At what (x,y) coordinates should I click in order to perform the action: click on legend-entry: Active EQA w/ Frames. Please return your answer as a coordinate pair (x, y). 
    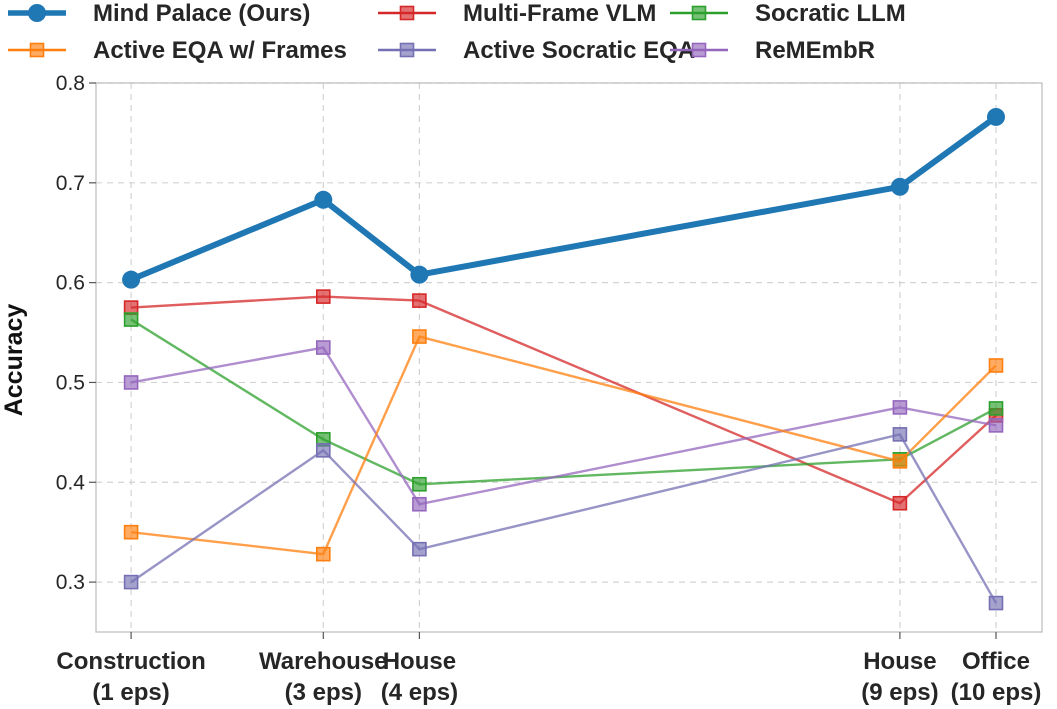
    Looking at the image, I should click on (177, 50).